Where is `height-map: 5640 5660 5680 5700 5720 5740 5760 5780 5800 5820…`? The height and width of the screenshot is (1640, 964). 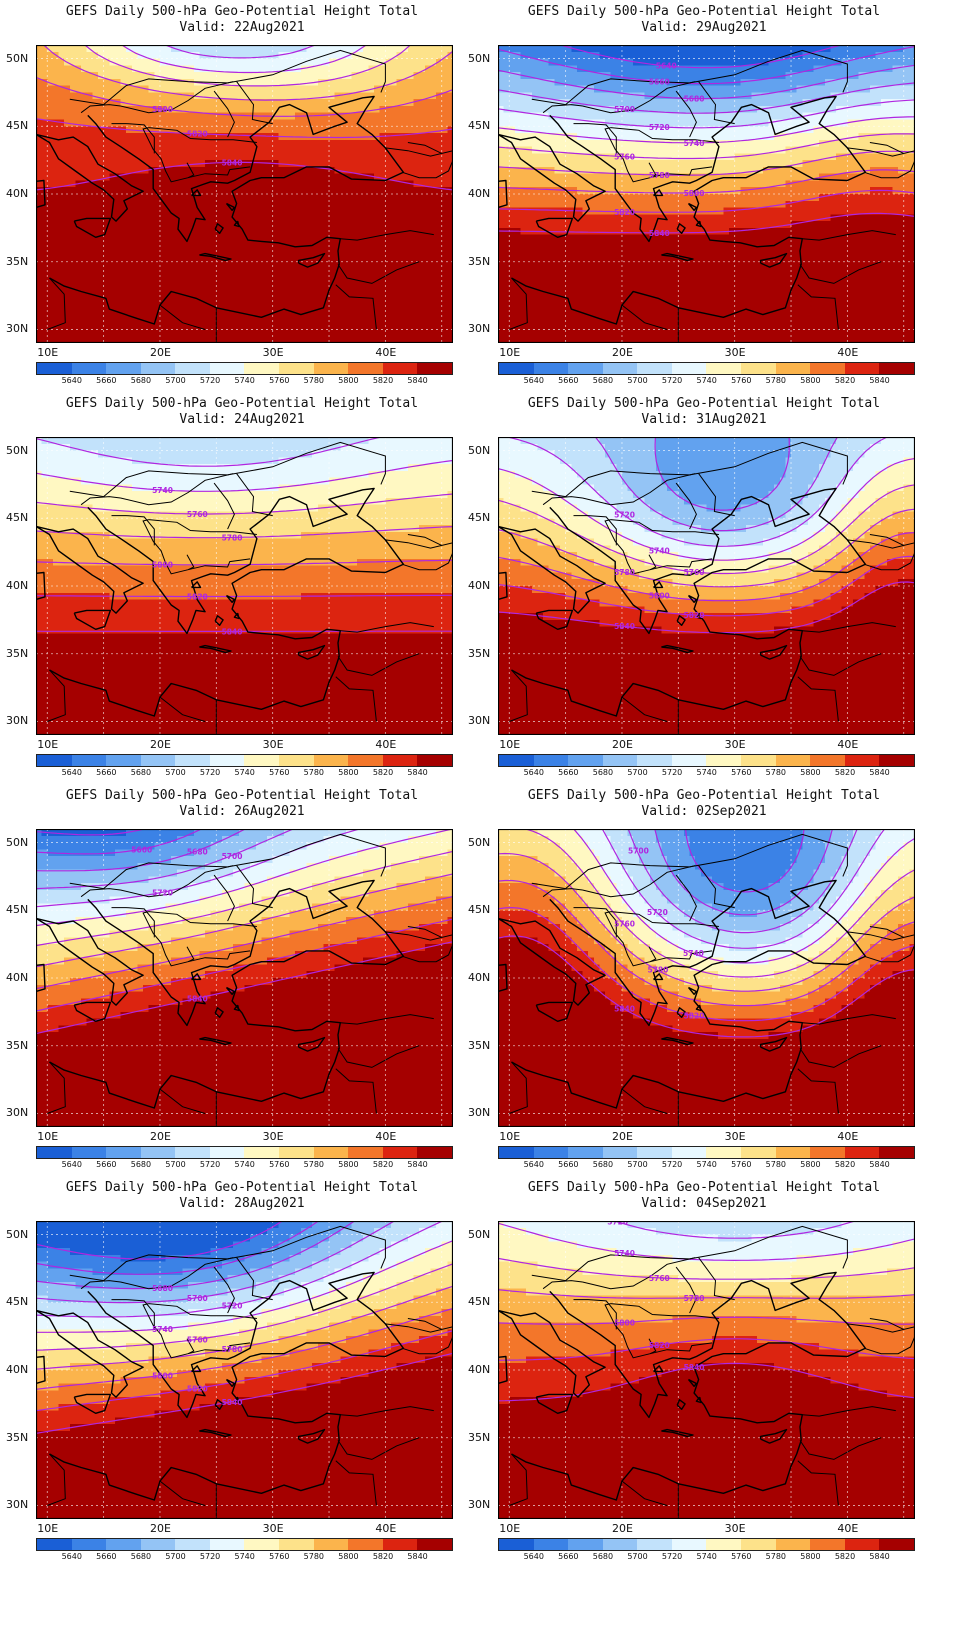 height-map: 5640 5660 5680 5700 5720 5740 5760 5780 5800 5820… is located at coordinates (706, 194).